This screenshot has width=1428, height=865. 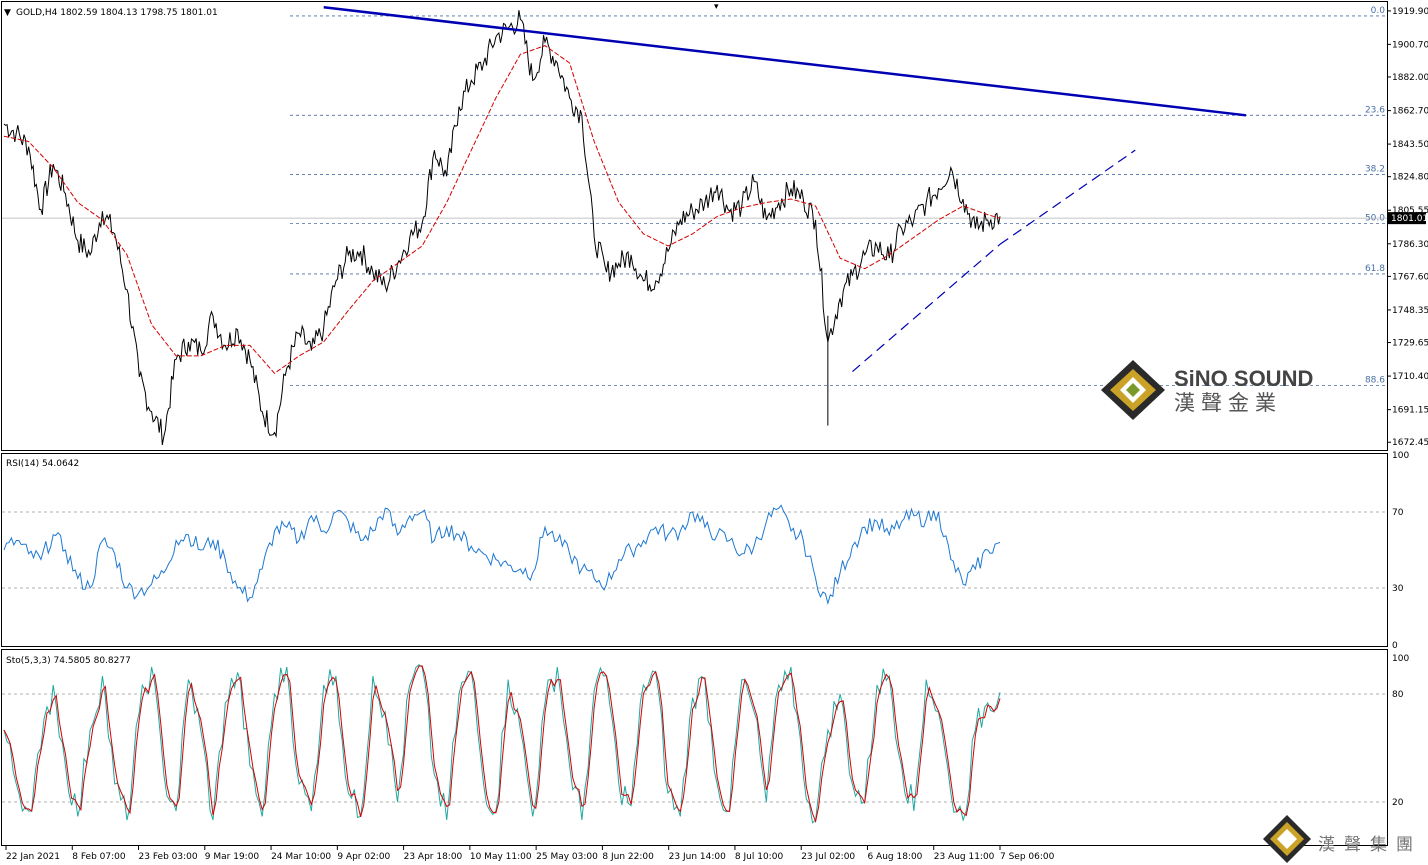 What do you see at coordinates (759, 857) in the screenshot?
I see `time-tick-label: 8 Jul 10:00` at bounding box center [759, 857].